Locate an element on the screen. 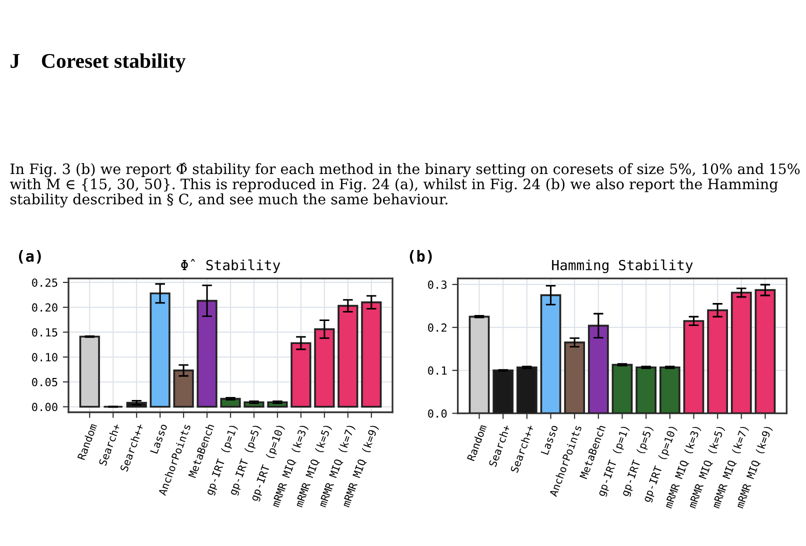  text: (a) is located at coordinates (29, 257).